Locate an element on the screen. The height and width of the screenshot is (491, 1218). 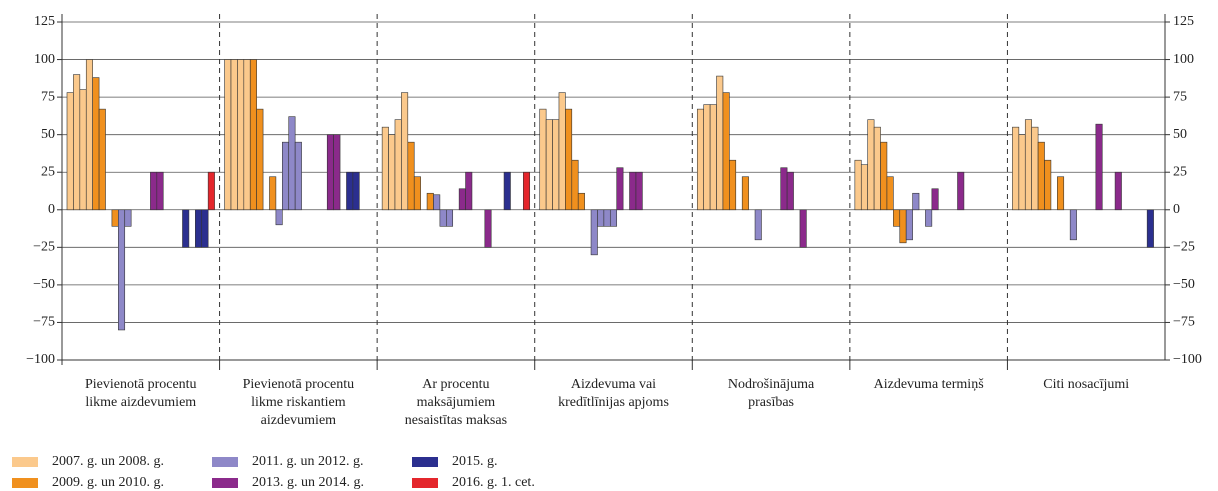
x-tick-label: Aizdevuma termiņš is located at coordinates (929, 384).